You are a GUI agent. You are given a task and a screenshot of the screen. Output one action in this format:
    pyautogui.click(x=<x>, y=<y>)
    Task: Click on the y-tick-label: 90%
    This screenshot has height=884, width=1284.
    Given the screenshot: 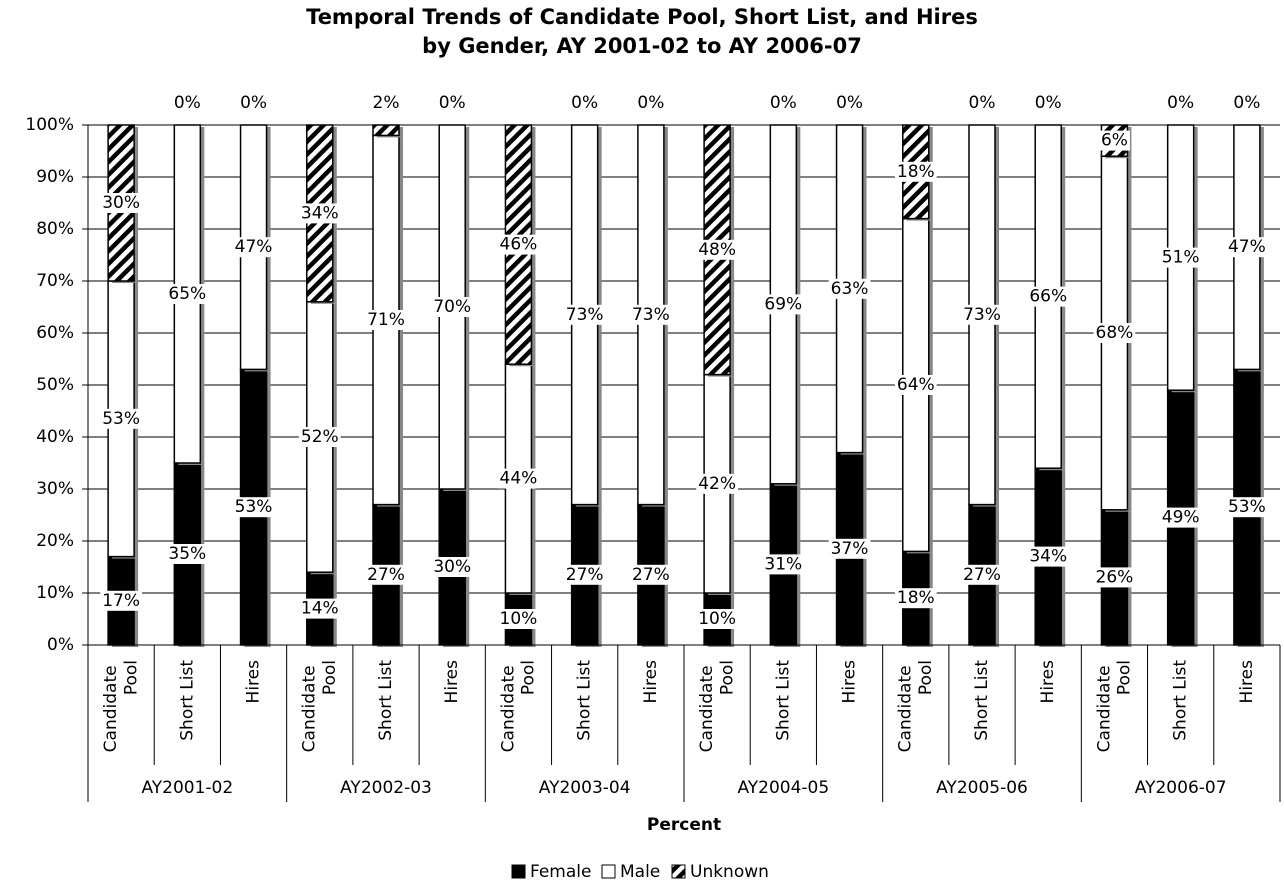 What is the action you would take?
    pyautogui.click(x=55, y=177)
    